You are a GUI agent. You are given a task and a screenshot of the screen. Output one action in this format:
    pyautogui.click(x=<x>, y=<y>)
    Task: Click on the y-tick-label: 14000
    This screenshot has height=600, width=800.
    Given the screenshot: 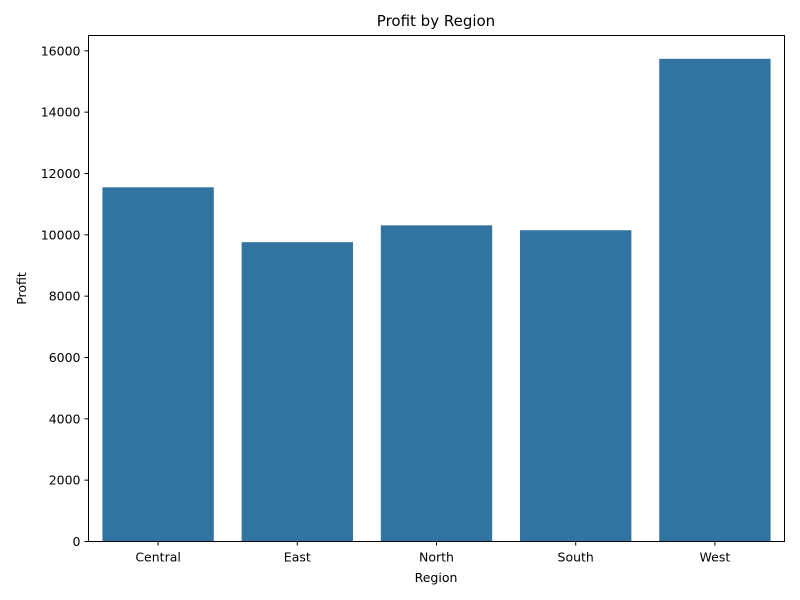 What is the action you would take?
    pyautogui.click(x=61, y=112)
    